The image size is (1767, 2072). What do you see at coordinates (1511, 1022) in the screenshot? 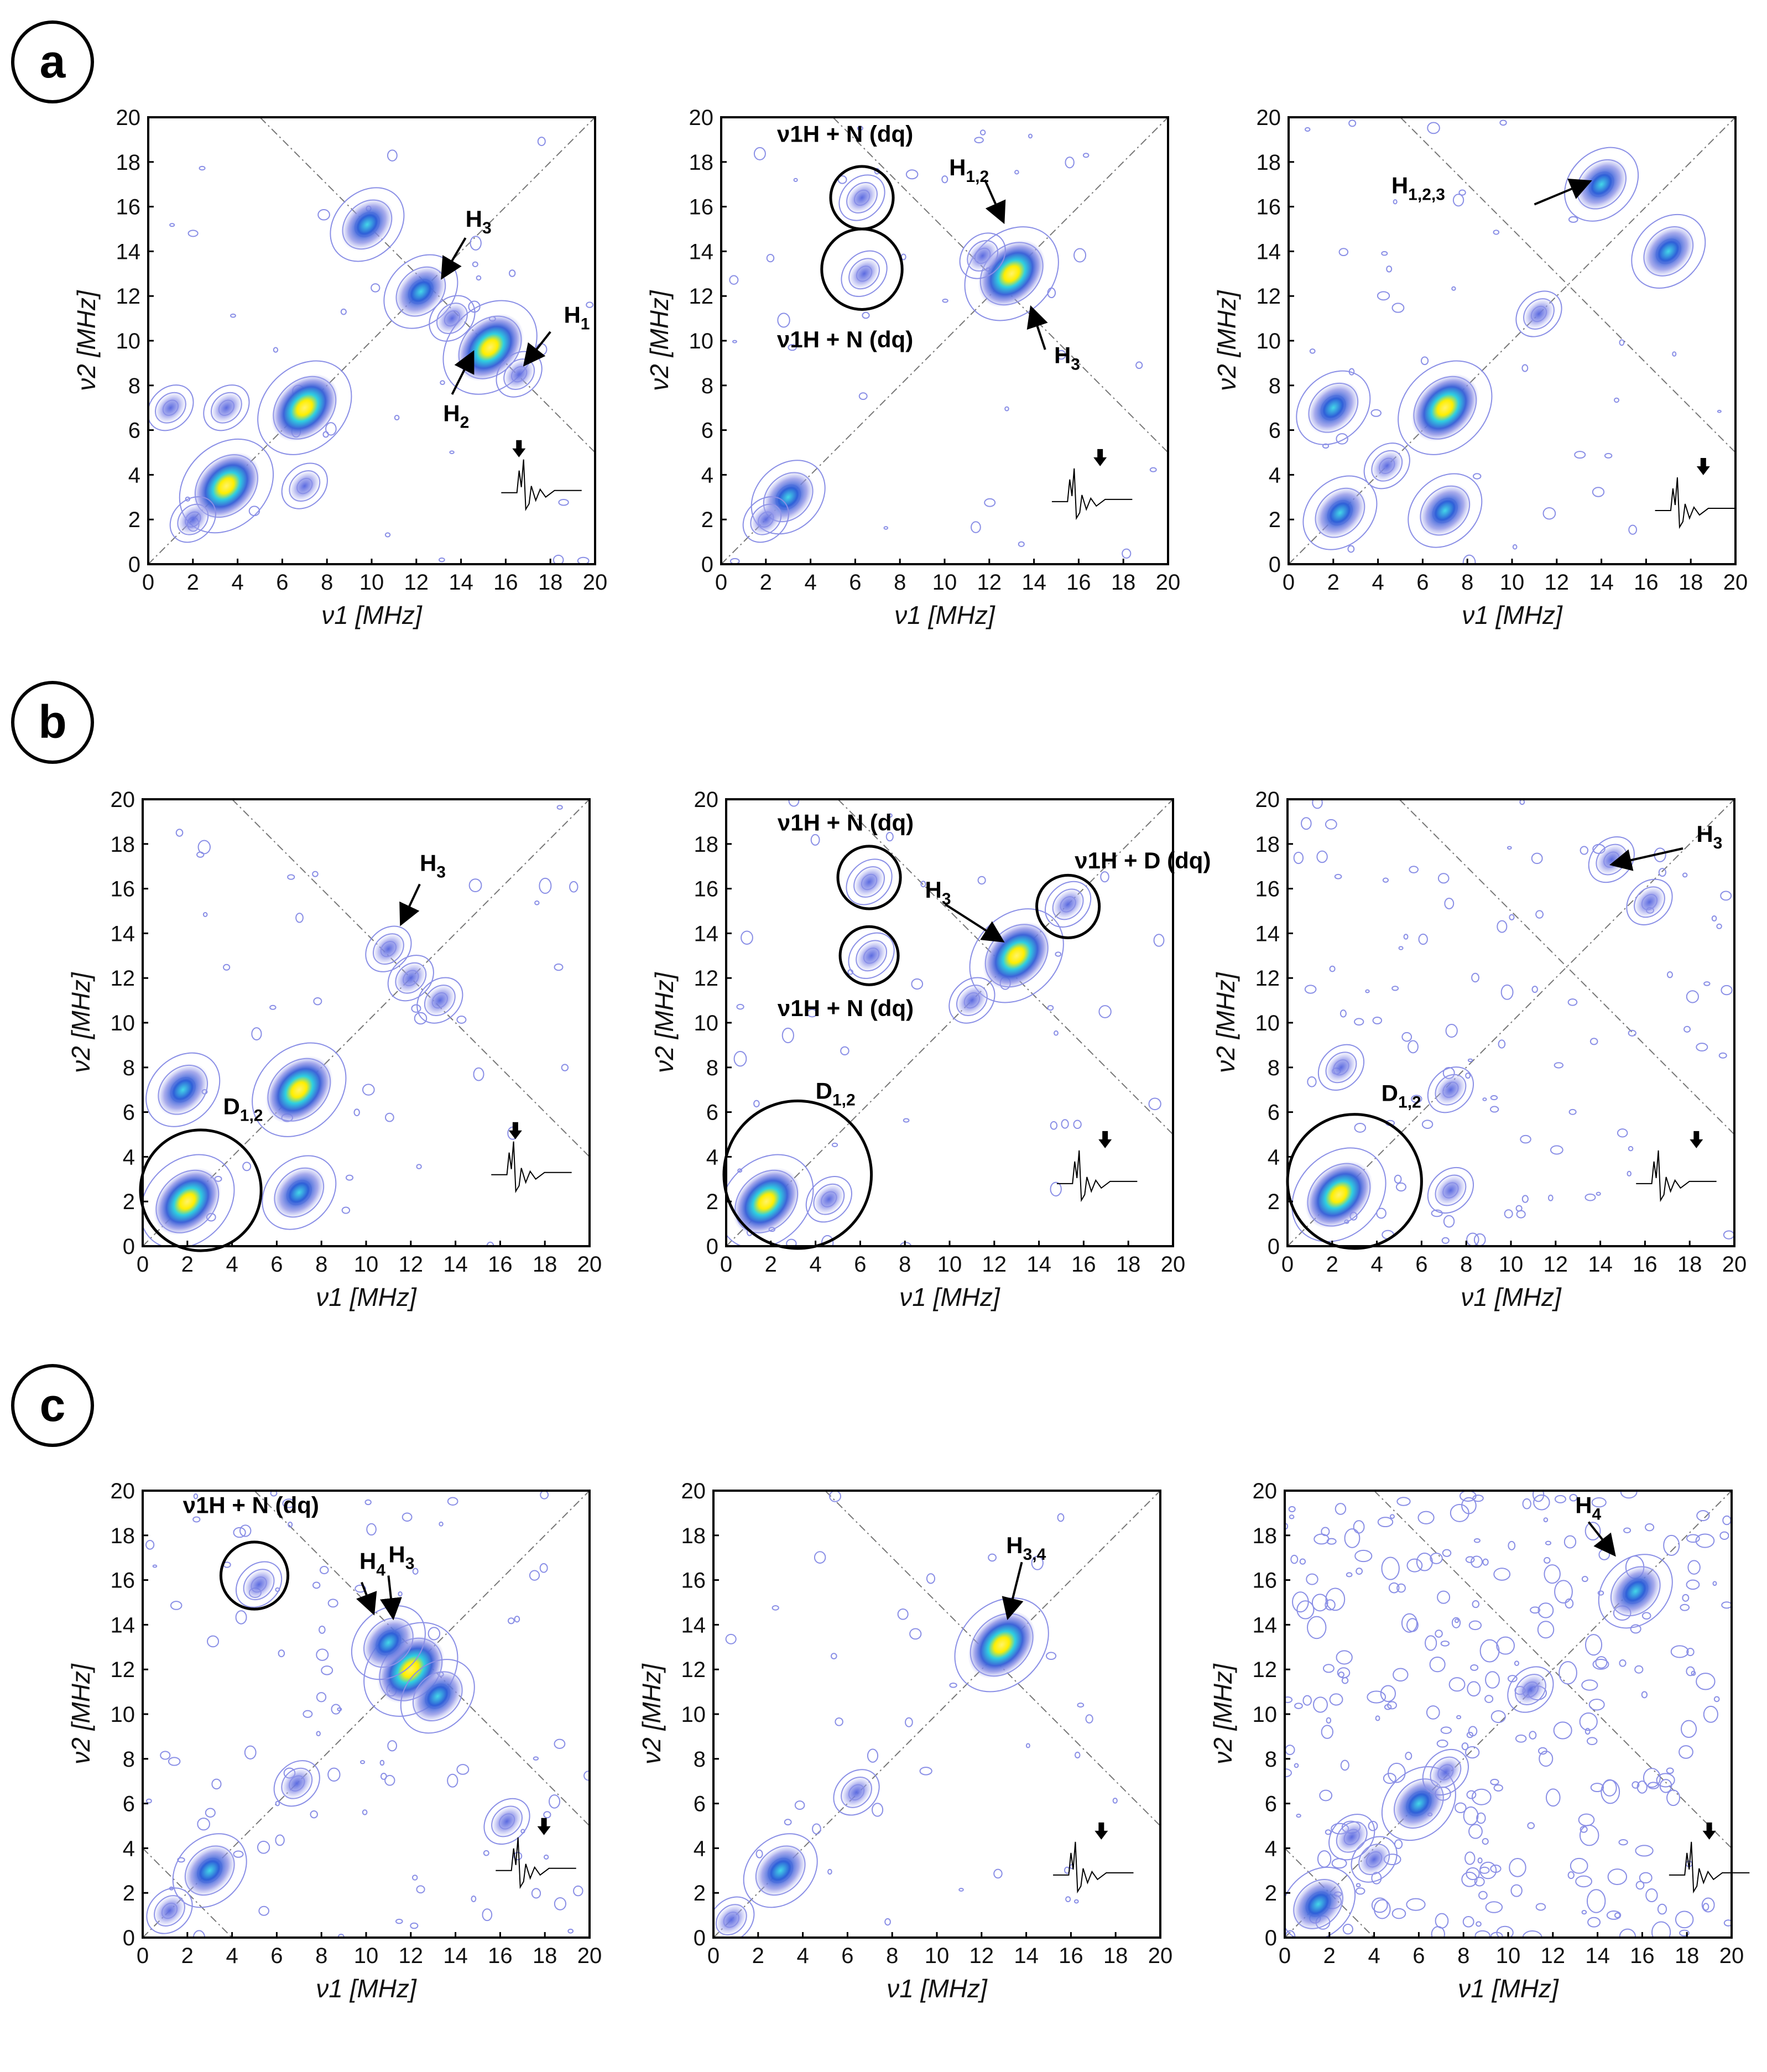
I see `diagonal-line` at bounding box center [1511, 1022].